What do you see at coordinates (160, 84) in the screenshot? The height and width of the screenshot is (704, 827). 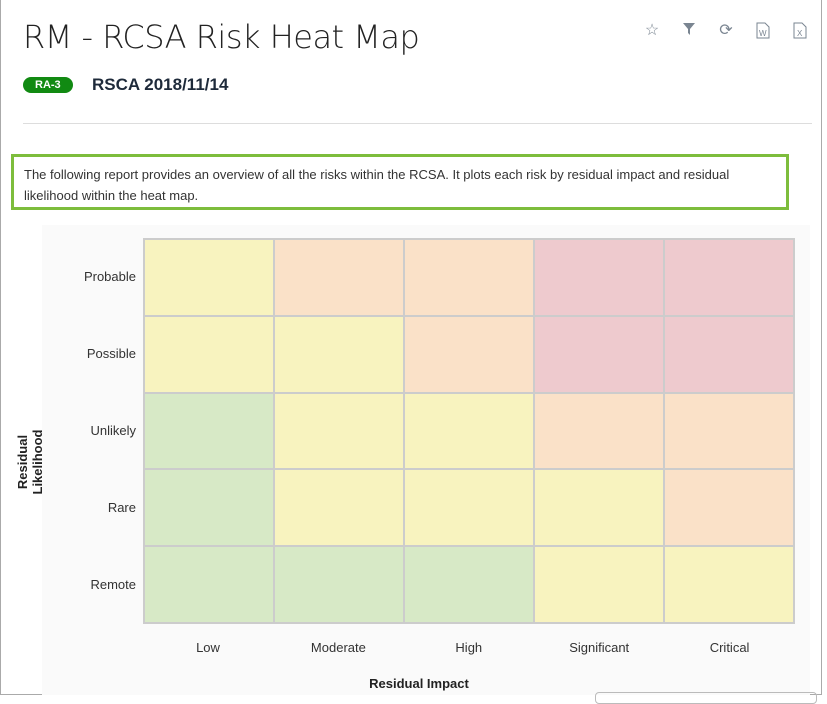 I see `page-subtitle: RSCA 2018/11/14` at bounding box center [160, 84].